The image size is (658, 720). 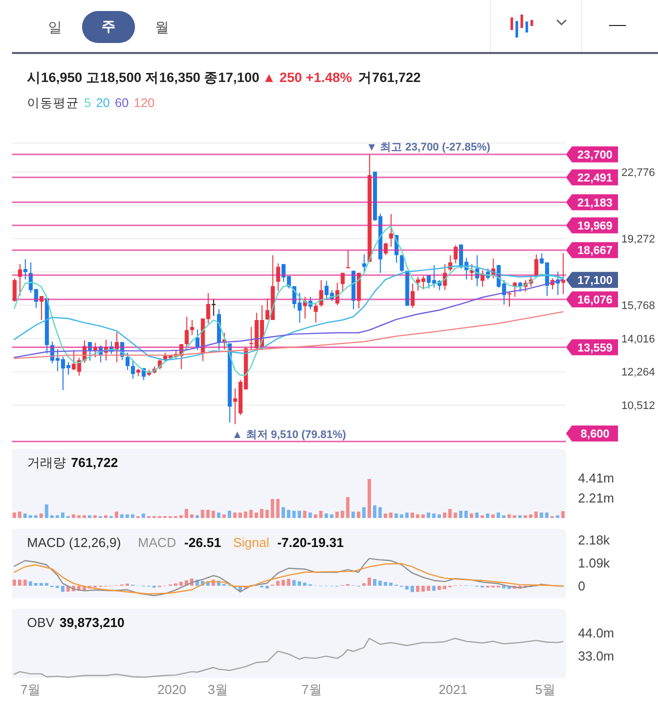 I want to click on chart-subtitle: ▲ 250 +1.48%, so click(x=307, y=77).